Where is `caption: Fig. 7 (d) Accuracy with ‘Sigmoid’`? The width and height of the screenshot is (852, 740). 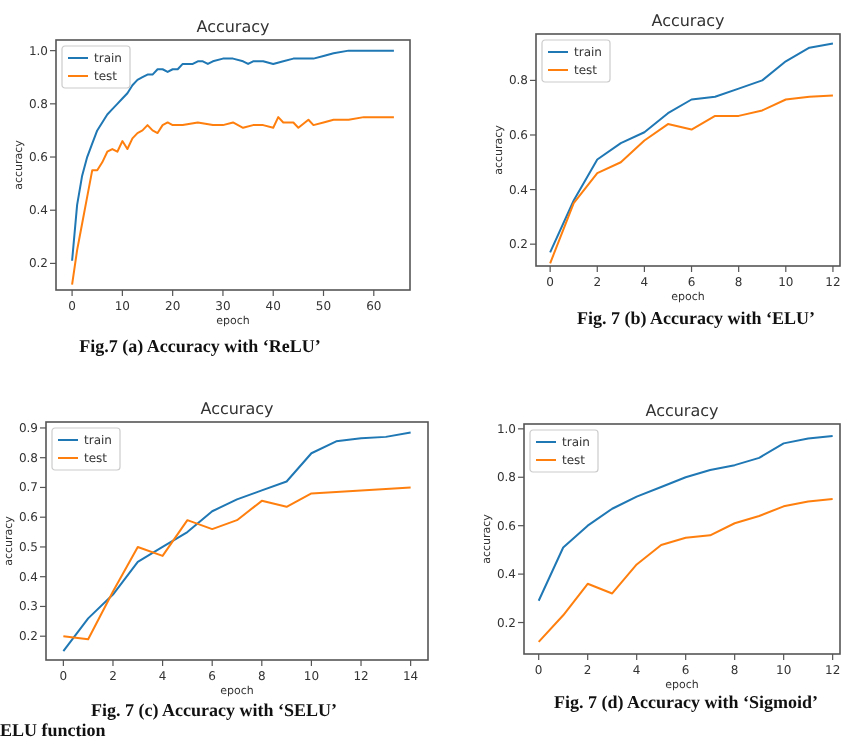 caption: Fig. 7 (d) Accuracy with ‘Sigmoid’ is located at coordinates (686, 702).